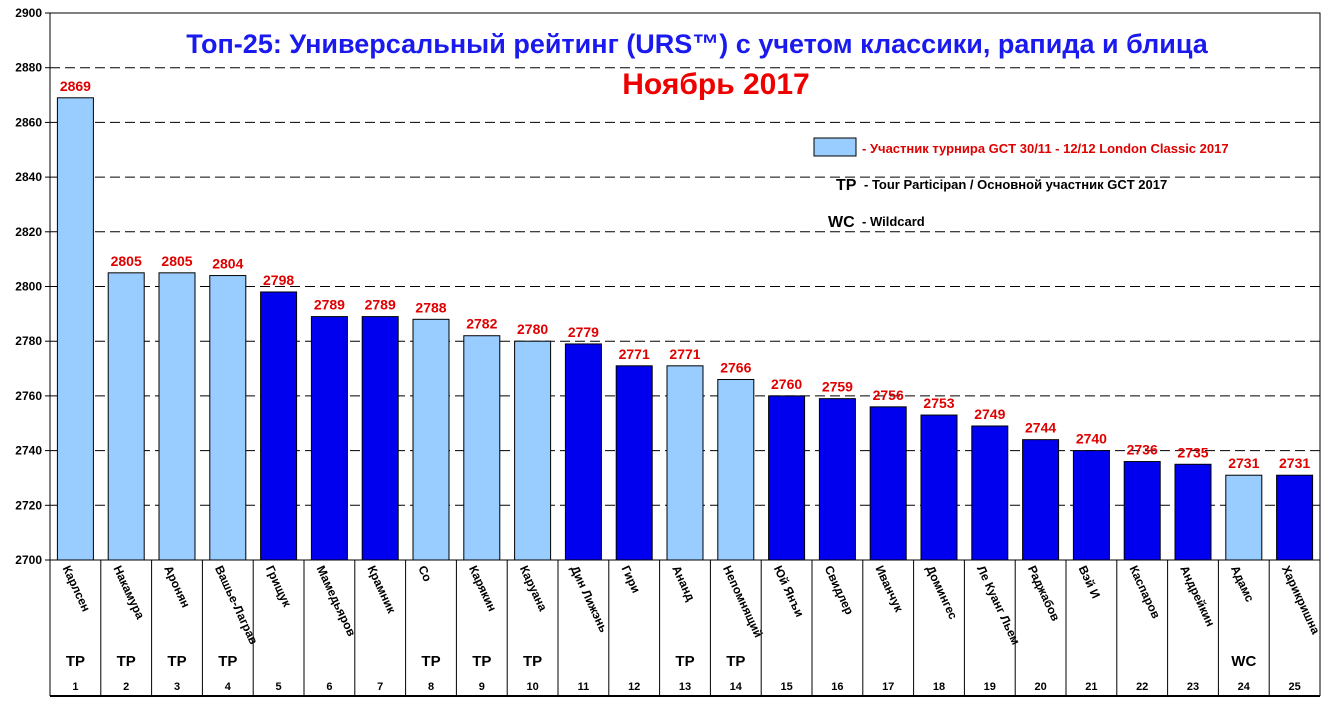  Describe the element at coordinates (28, 232) in the screenshot. I see `y-tick-label: 2820` at that location.